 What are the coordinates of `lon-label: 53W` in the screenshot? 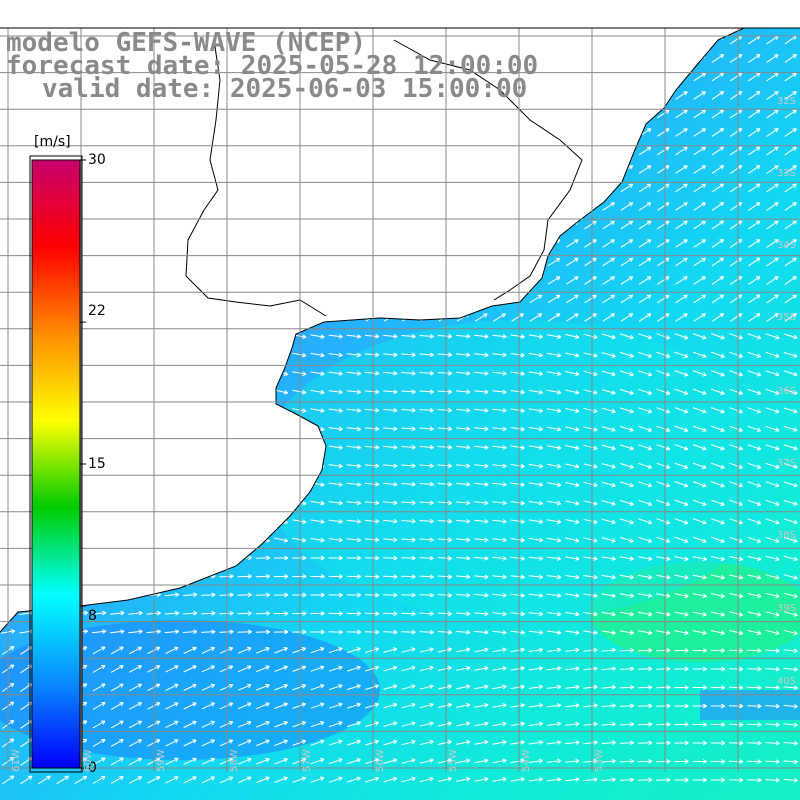 It's located at (599, 760).